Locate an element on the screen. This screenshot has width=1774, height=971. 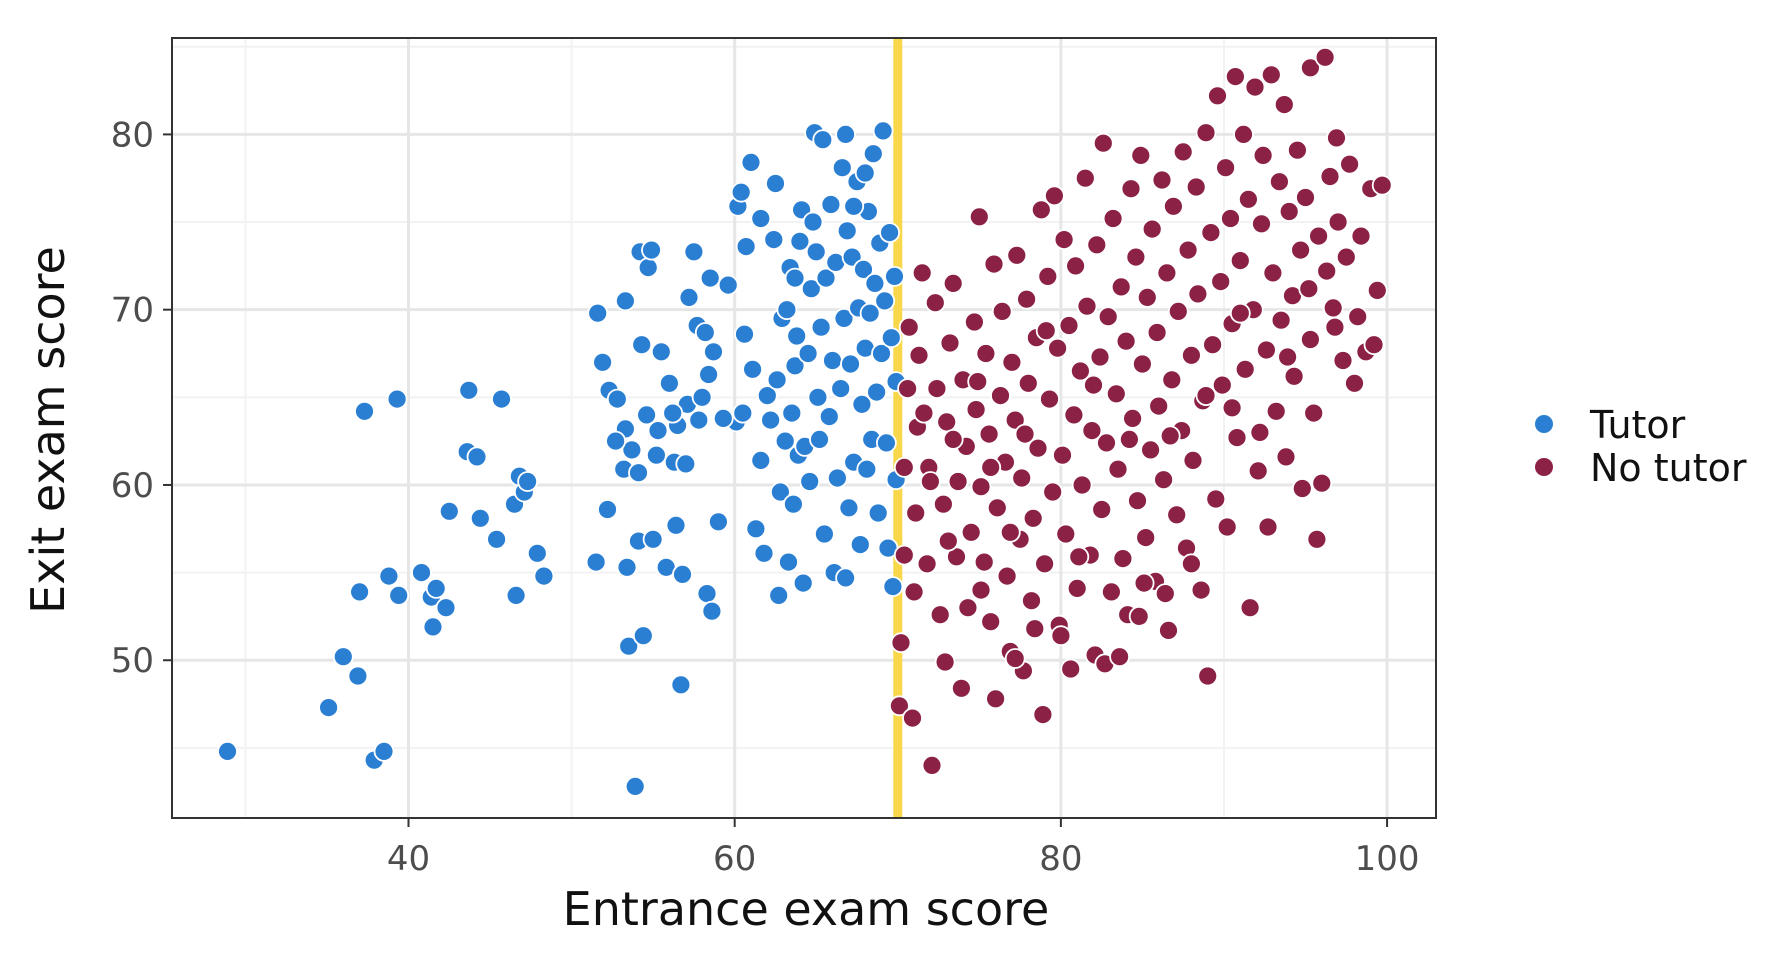
x-tick-label: 40 is located at coordinates (408, 859).